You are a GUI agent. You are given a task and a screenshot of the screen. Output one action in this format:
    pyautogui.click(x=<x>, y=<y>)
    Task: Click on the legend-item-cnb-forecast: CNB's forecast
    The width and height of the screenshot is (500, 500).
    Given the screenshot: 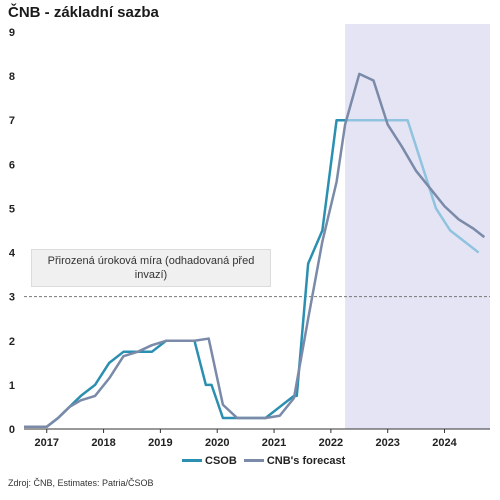 What is the action you would take?
    pyautogui.click(x=294, y=461)
    